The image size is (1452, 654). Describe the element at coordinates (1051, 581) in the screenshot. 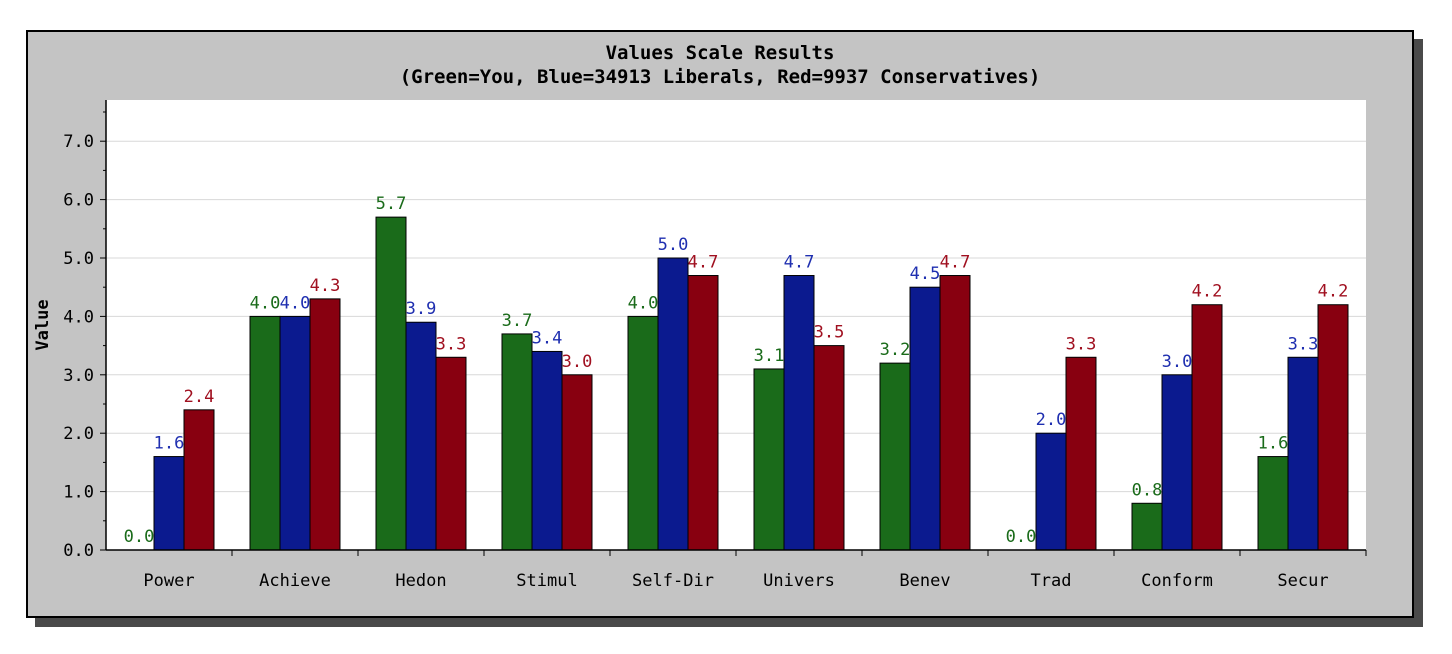

I see `x-tick-label: Trad` at that location.